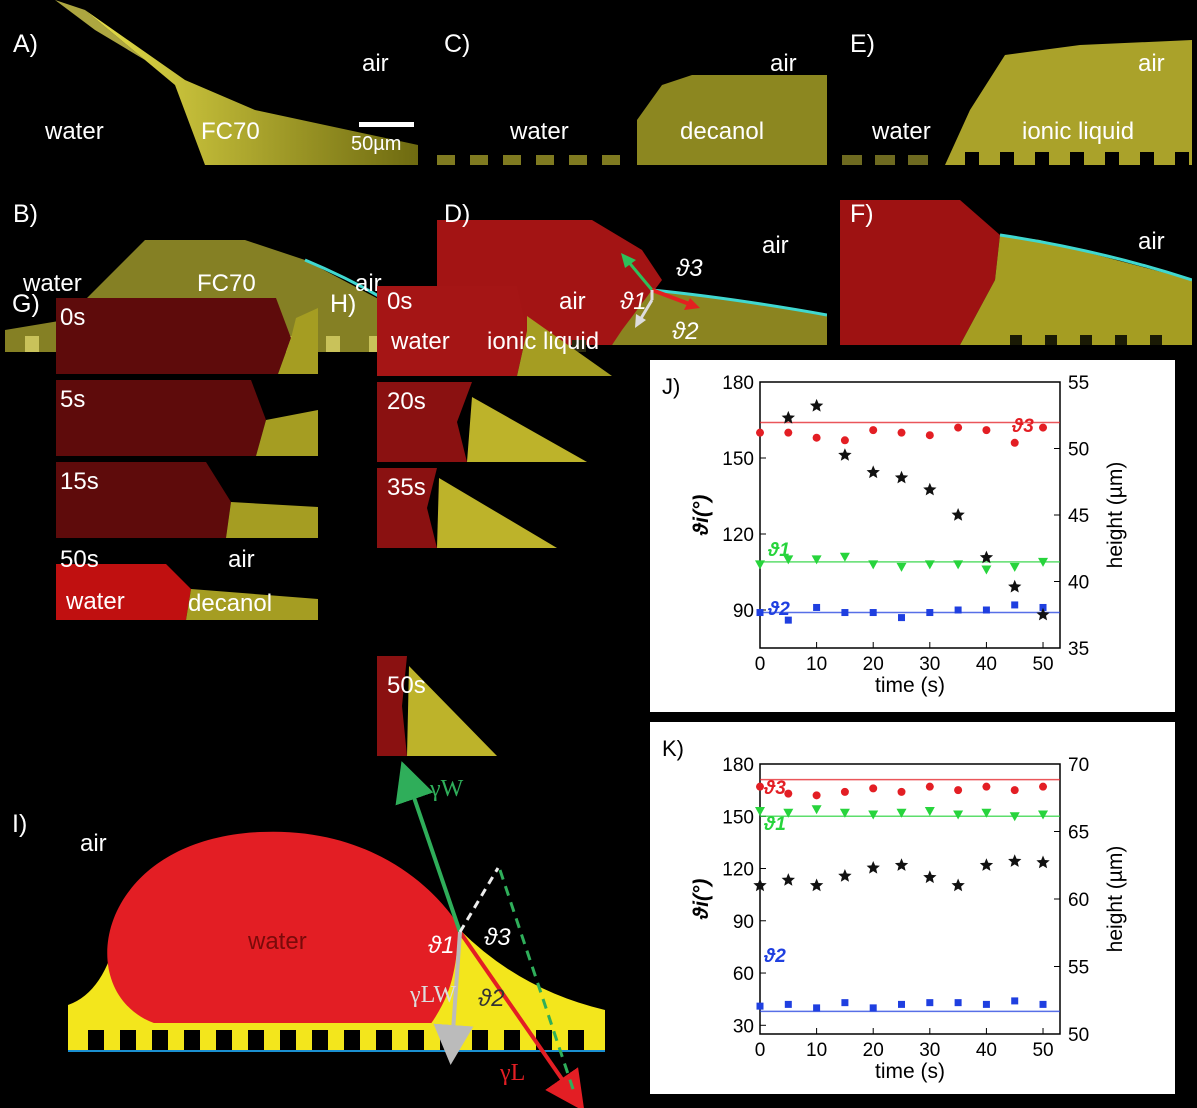 The image size is (1197, 1108). Describe the element at coordinates (671, 386) in the screenshot. I see `chart-panel-label: J)` at that location.